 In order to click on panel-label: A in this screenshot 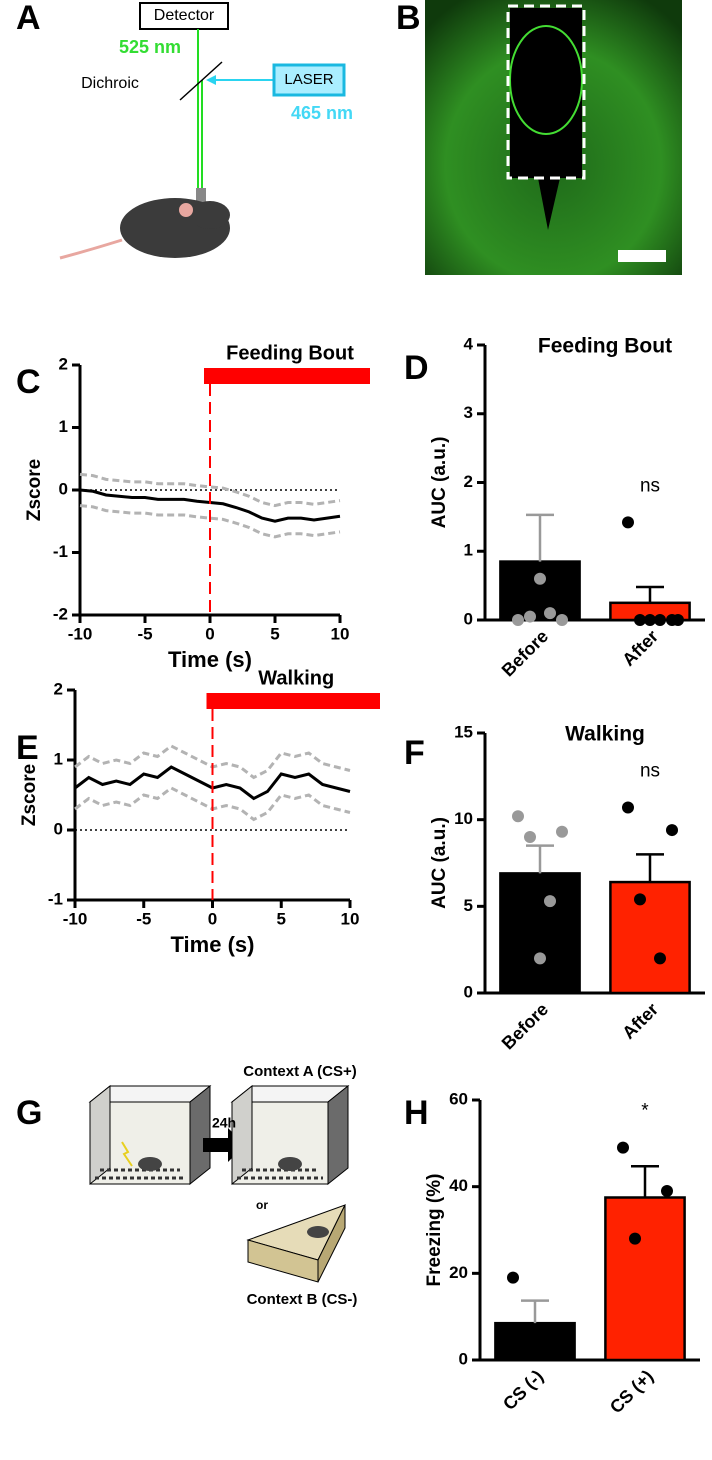, I will do `click(28, 18)`.